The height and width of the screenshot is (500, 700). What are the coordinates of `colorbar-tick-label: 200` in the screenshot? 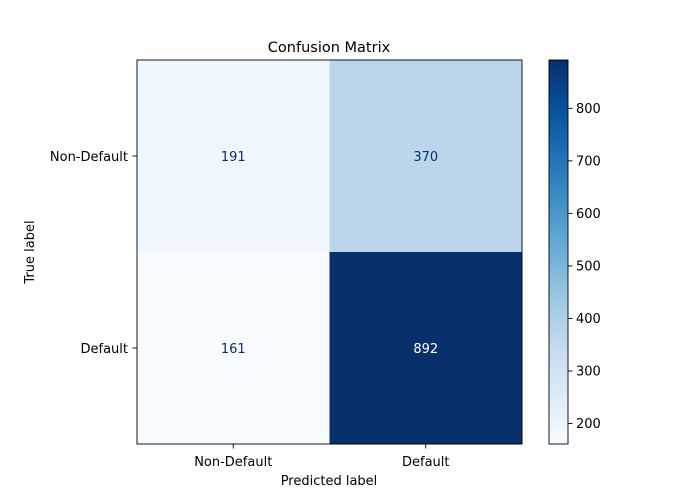 It's located at (588, 424).